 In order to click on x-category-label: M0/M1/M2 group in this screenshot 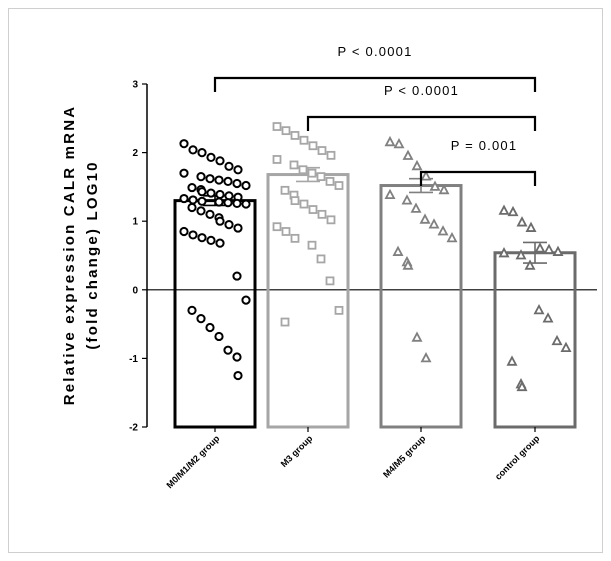, I will do `click(192, 461)`.